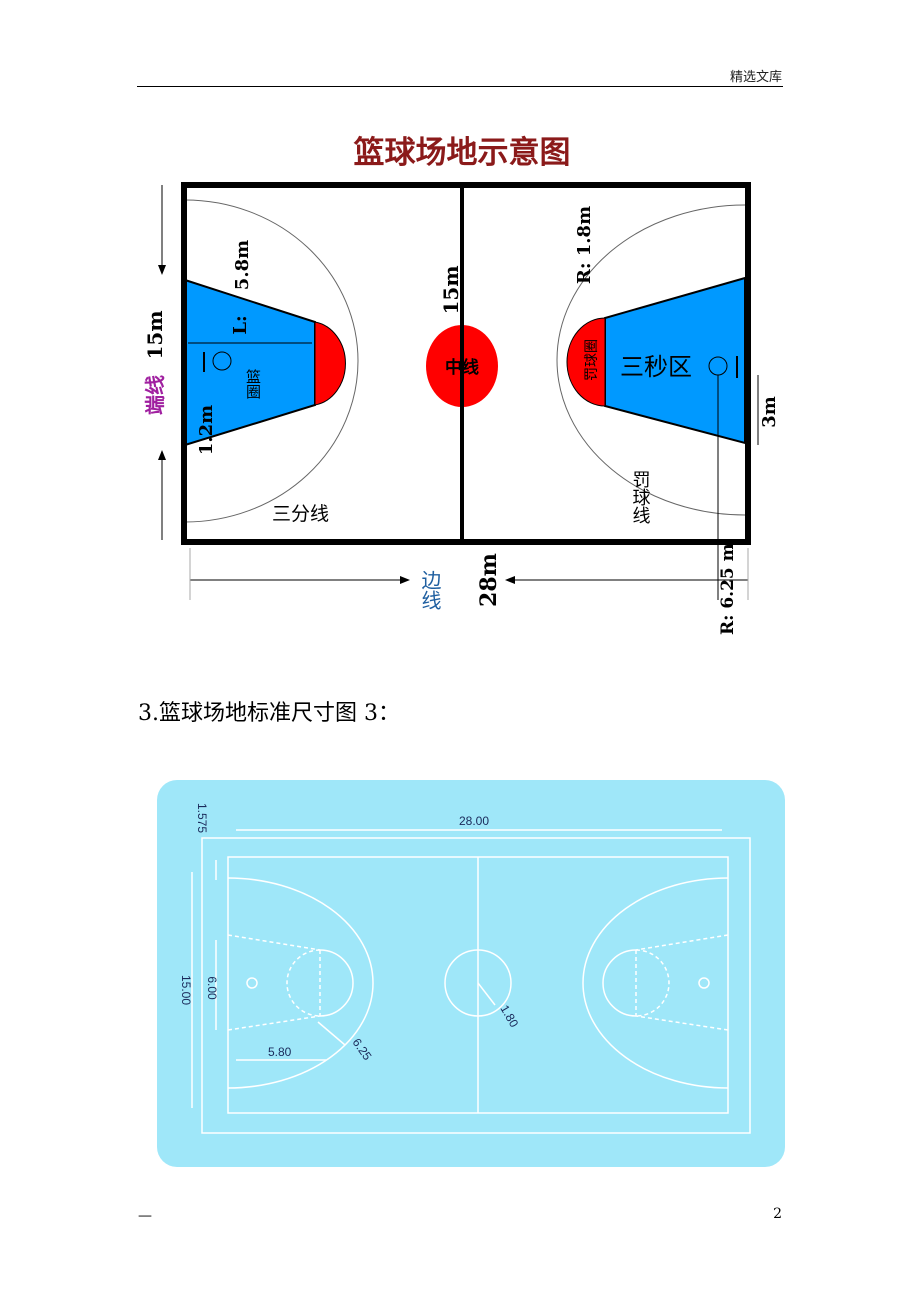  Describe the element at coordinates (145, 1216) in the screenshot. I see `footer-dash: —` at that location.